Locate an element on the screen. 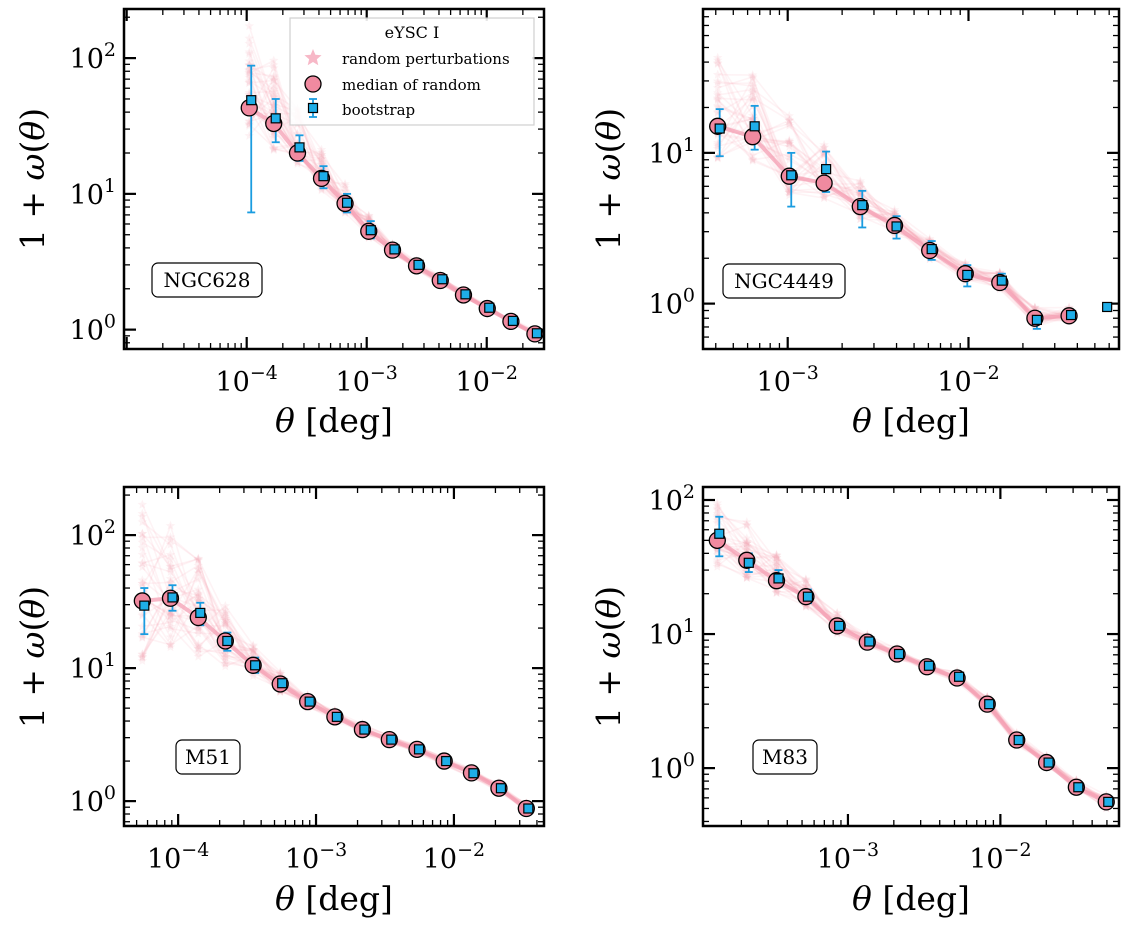 The height and width of the screenshot is (929, 1130). legend-title: eYSC I is located at coordinates (412, 32).